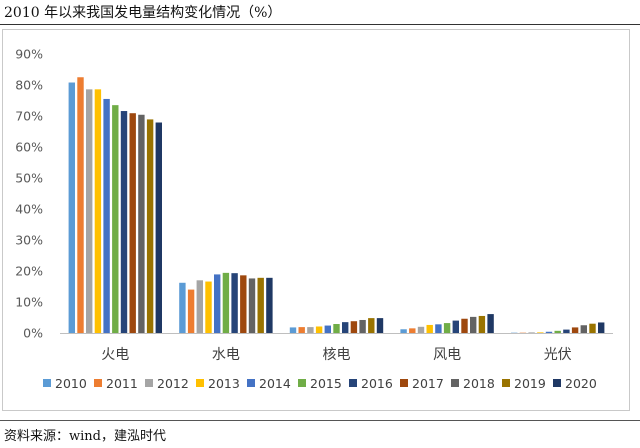 This screenshot has width=640, height=448. I want to click on legend-swatch-2012, so click(149, 383).